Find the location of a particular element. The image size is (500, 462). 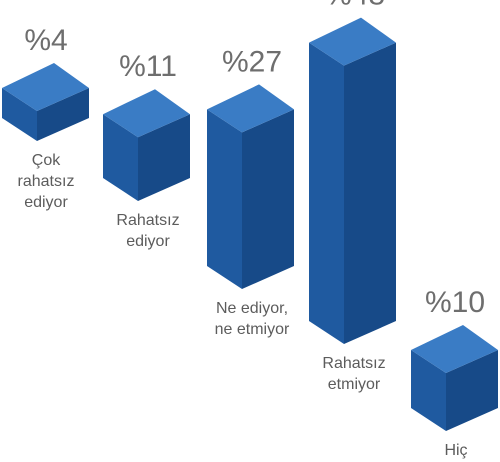

category-label: Ne ediyor, is located at coordinates (252, 308).